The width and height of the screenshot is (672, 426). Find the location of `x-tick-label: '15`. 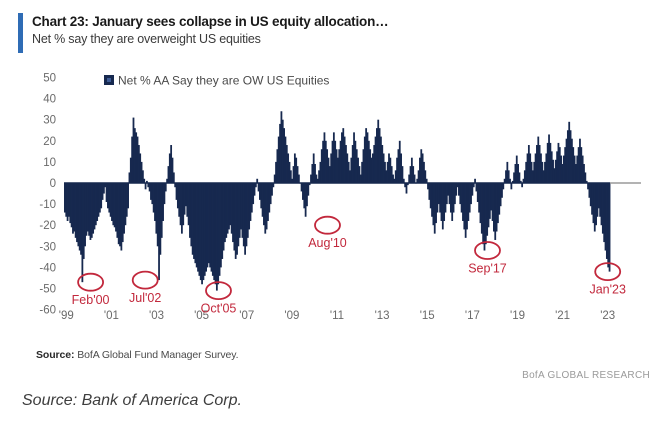

x-tick-label: '15 is located at coordinates (427, 316).